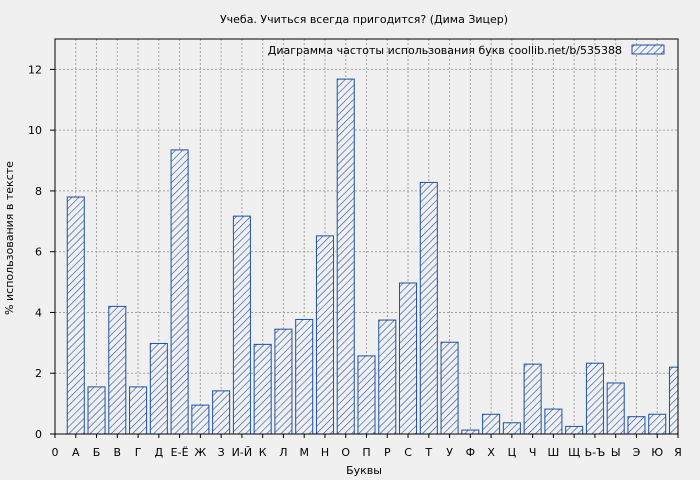 The width and height of the screenshot is (700, 480). I want to click on x-tick-label: Ч, so click(533, 452).